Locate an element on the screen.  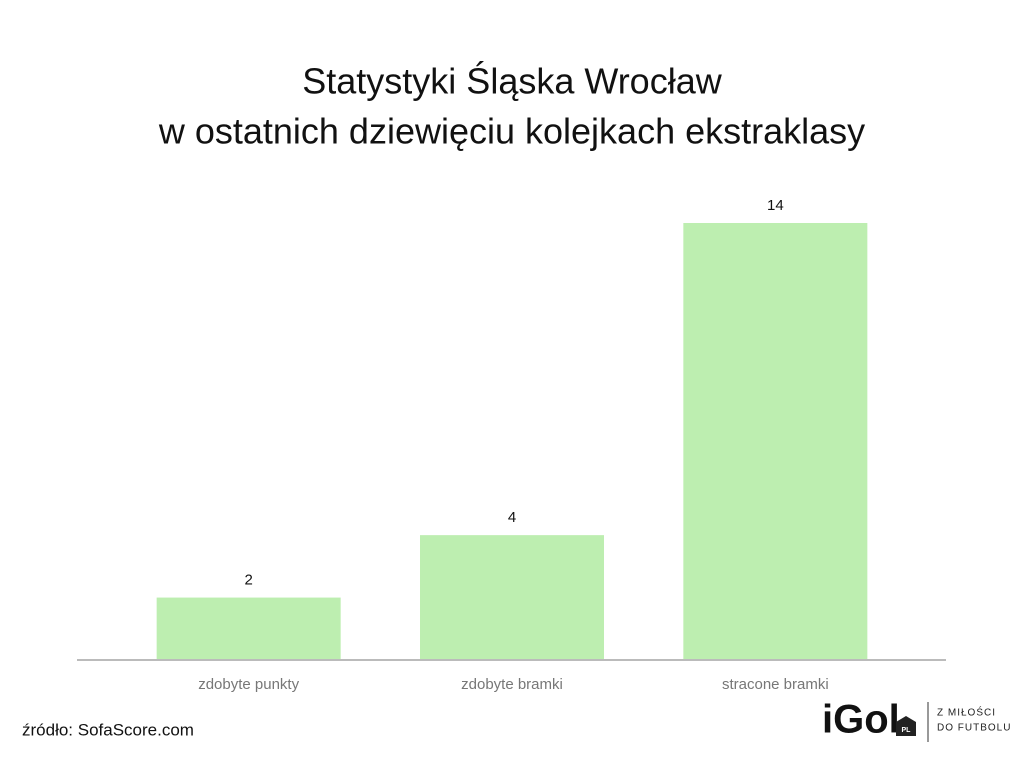
value-label: 2 is located at coordinates (248, 580).